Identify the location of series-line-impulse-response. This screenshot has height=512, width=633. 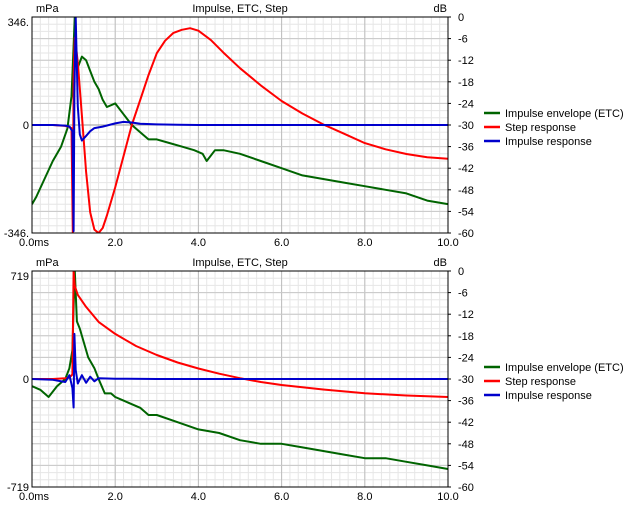
(240, 370).